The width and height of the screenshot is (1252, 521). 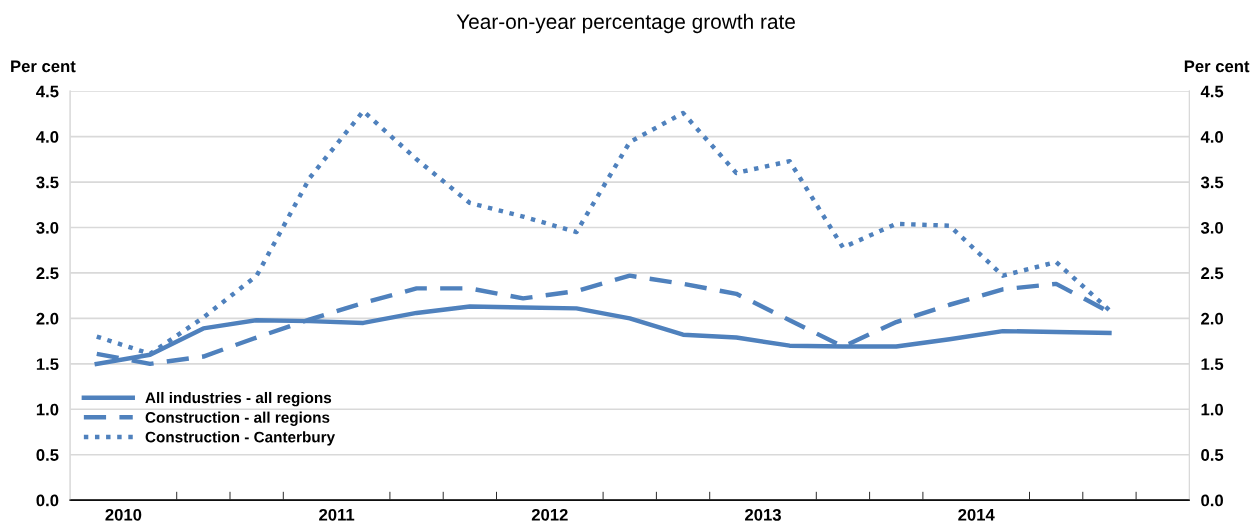 I want to click on y-tick-label: 0.5, so click(x=47, y=455).